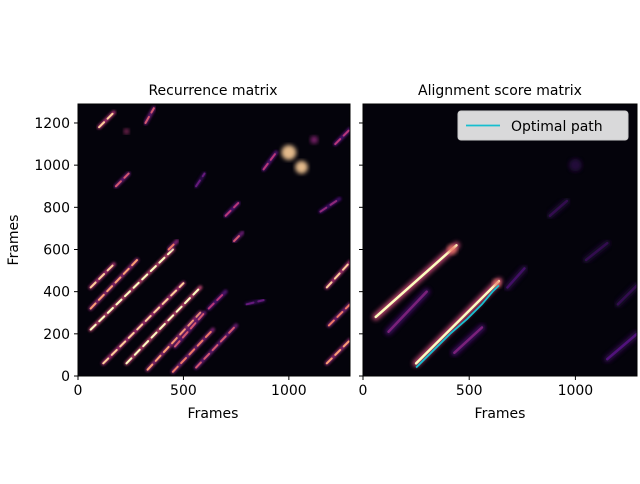  What do you see at coordinates (14, 240) in the screenshot?
I see `y-axis-label: Frames` at bounding box center [14, 240].